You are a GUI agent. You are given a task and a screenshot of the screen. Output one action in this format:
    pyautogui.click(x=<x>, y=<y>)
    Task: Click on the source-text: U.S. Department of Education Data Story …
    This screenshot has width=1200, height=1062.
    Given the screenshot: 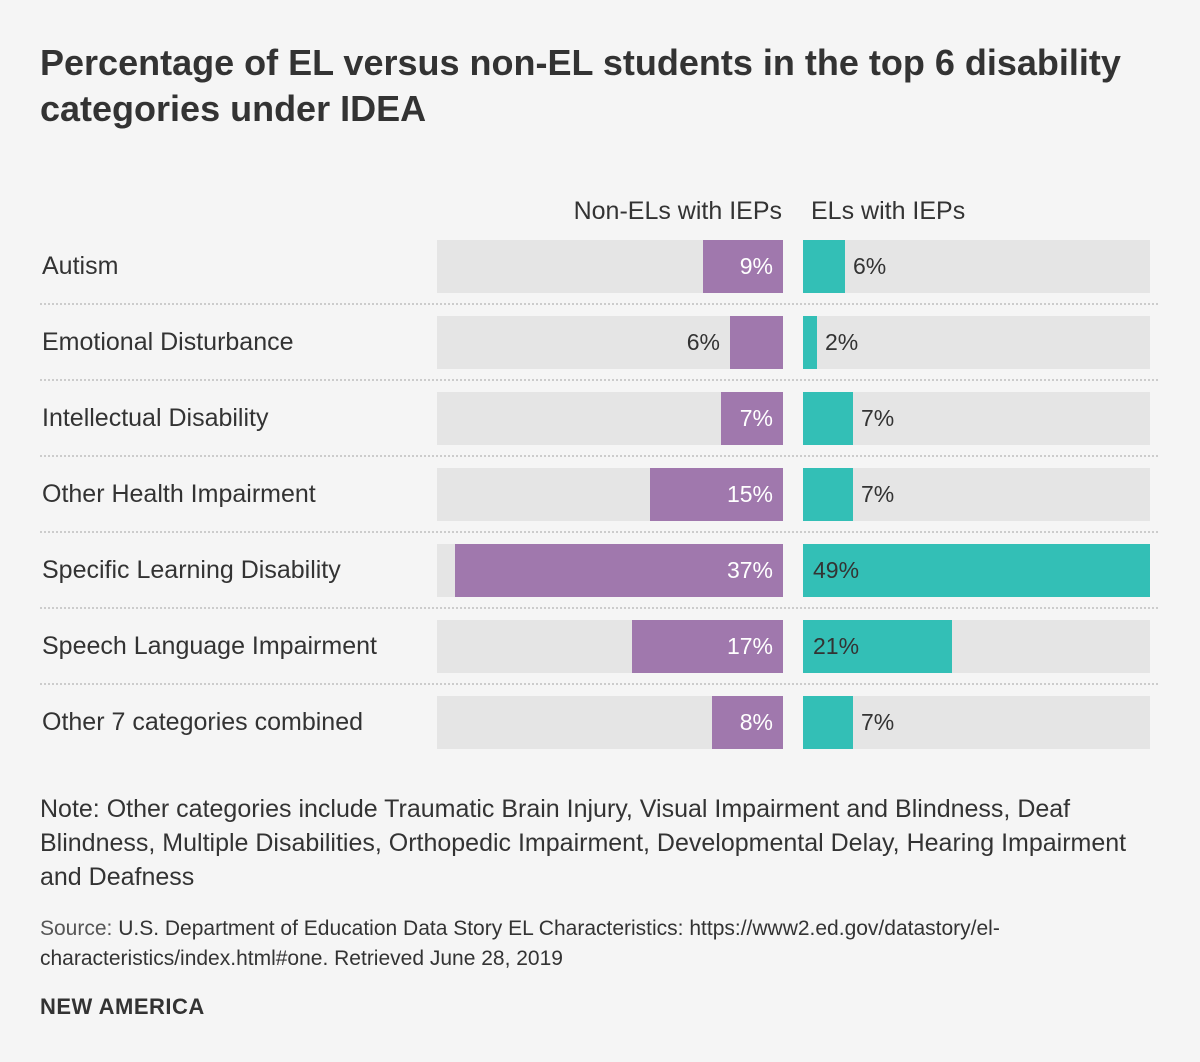 What is the action you would take?
    pyautogui.click(x=520, y=943)
    